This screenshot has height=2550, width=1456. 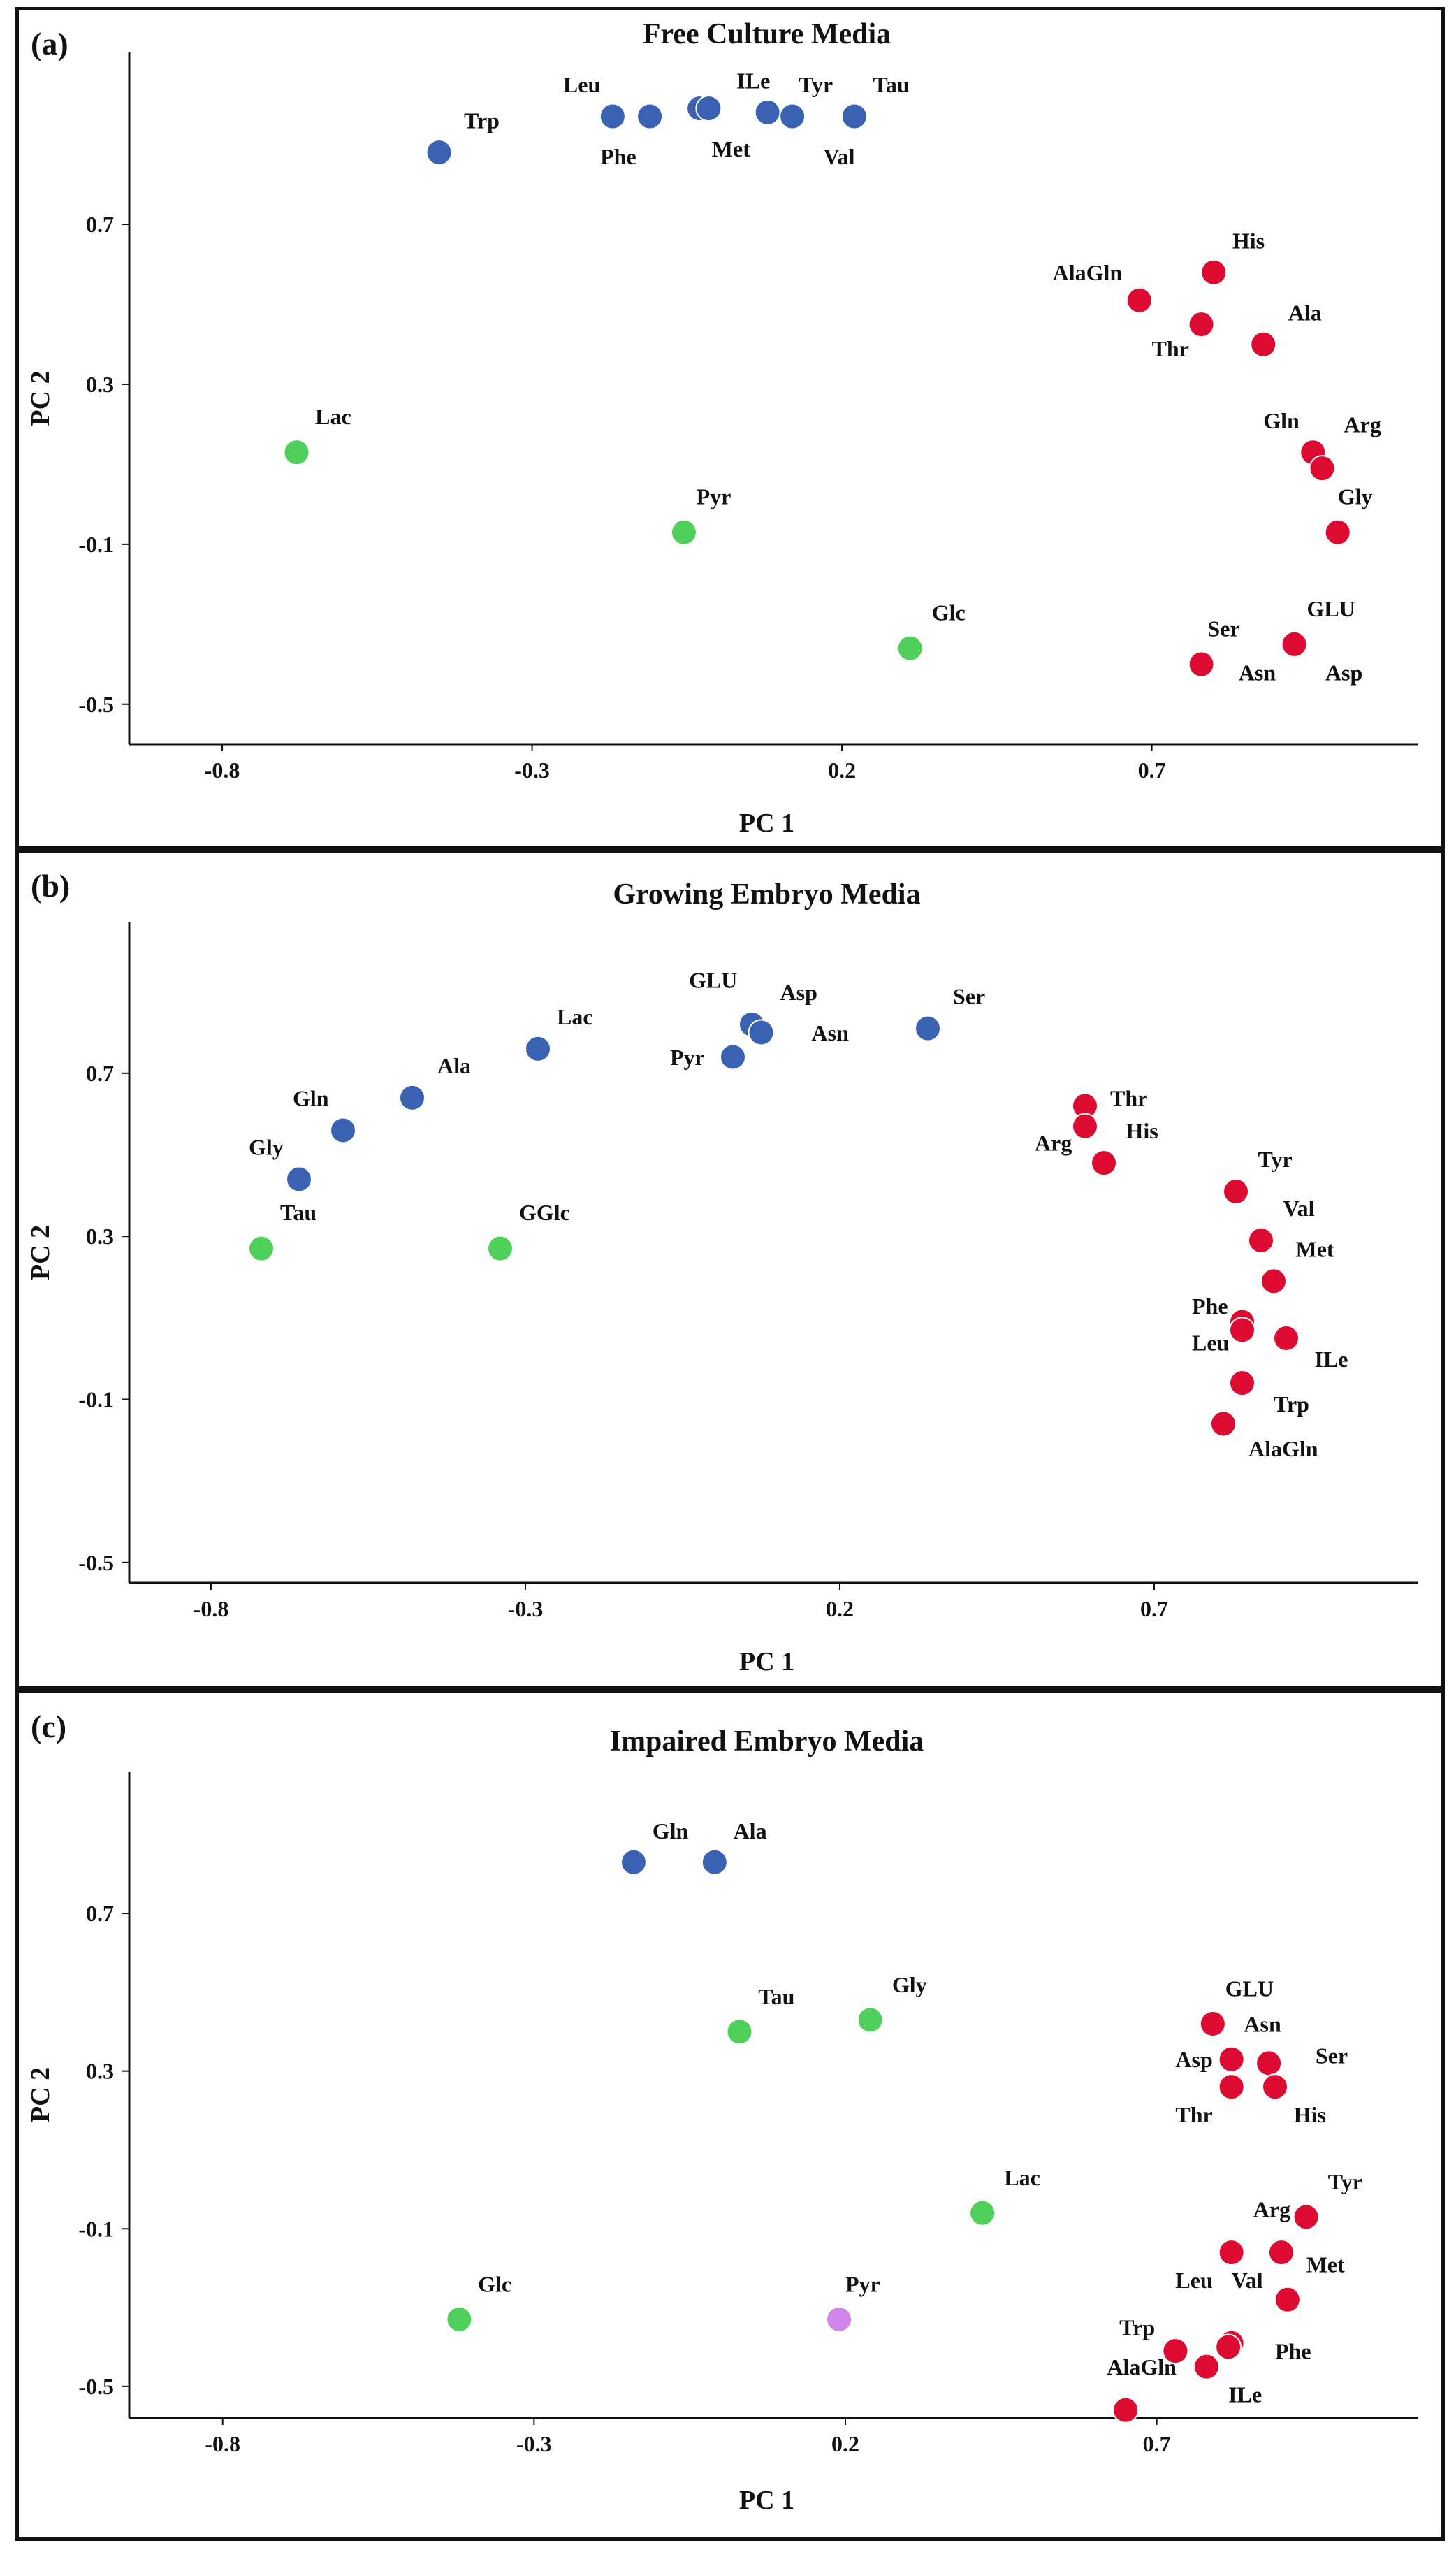 What do you see at coordinates (1273, 1281) in the screenshot?
I see `data-point-met` at bounding box center [1273, 1281].